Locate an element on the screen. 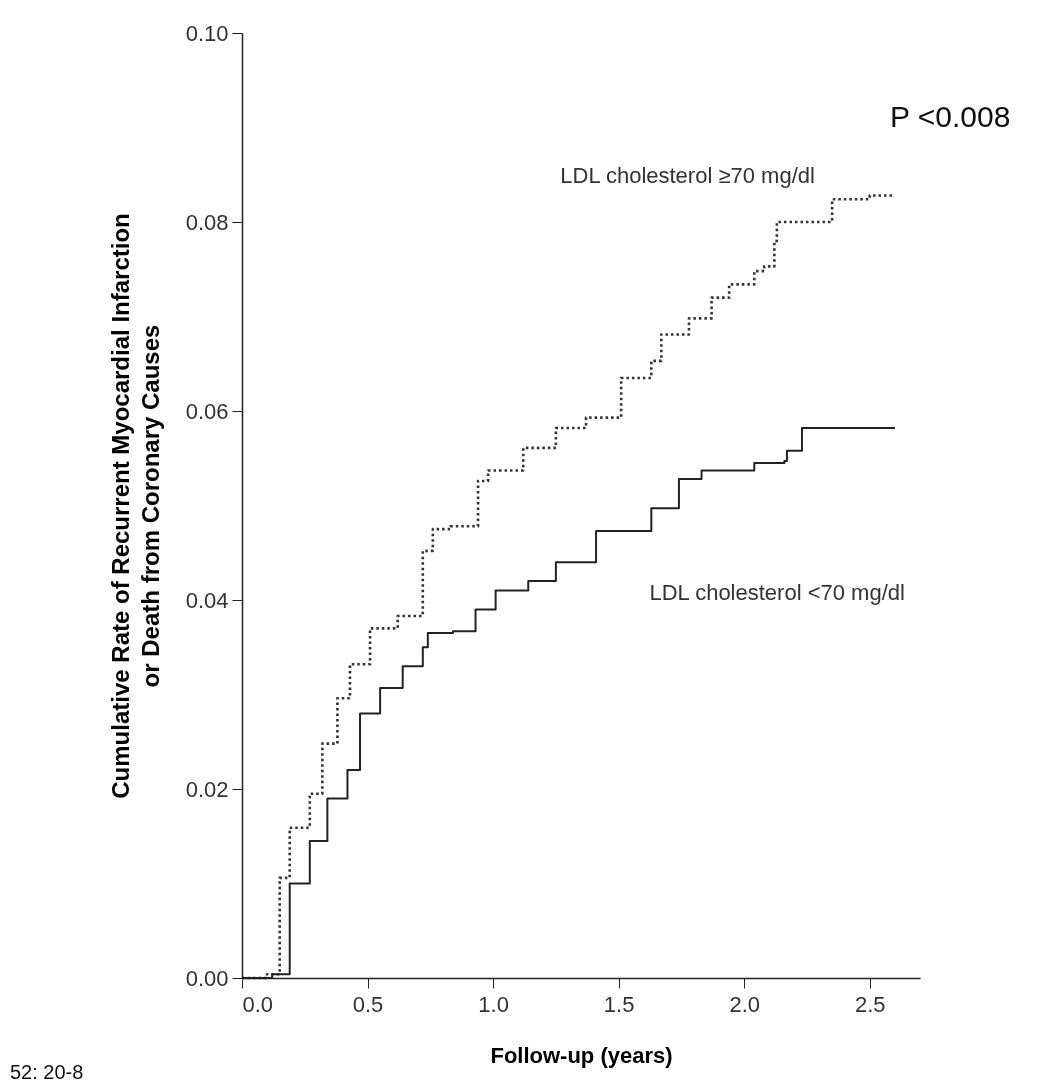  x-tick-label: 1.5 is located at coordinates (619, 1004).